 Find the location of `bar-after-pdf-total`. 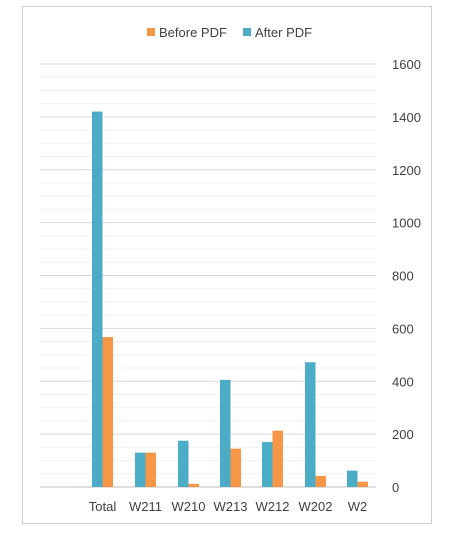

bar-after-pdf-total is located at coordinates (97, 299).